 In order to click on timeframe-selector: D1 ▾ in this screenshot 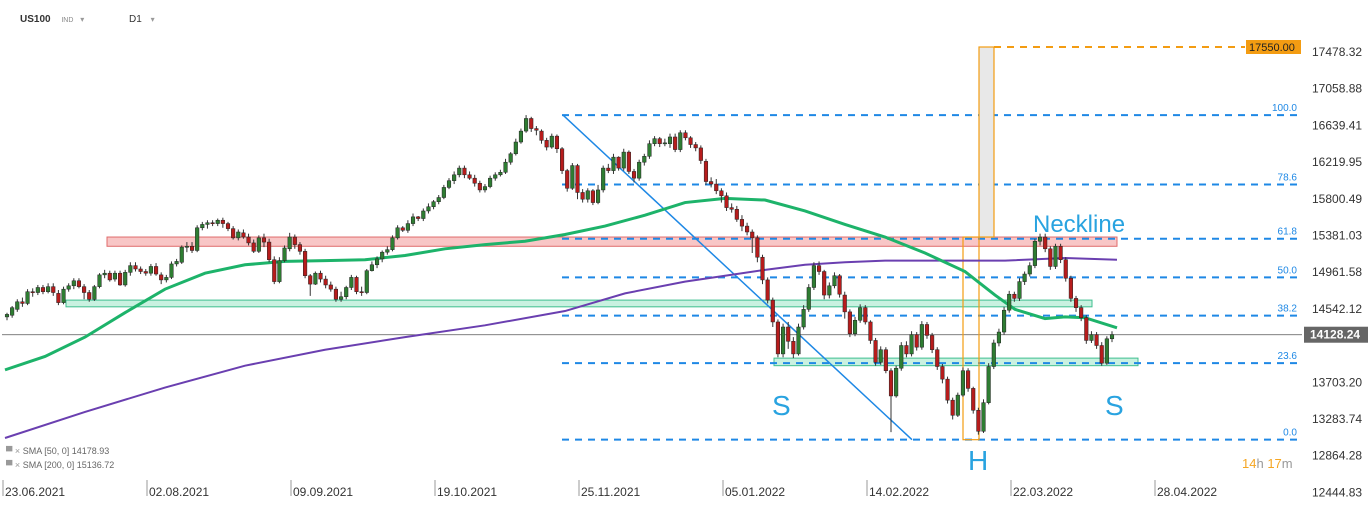, I will do `click(142, 19)`.